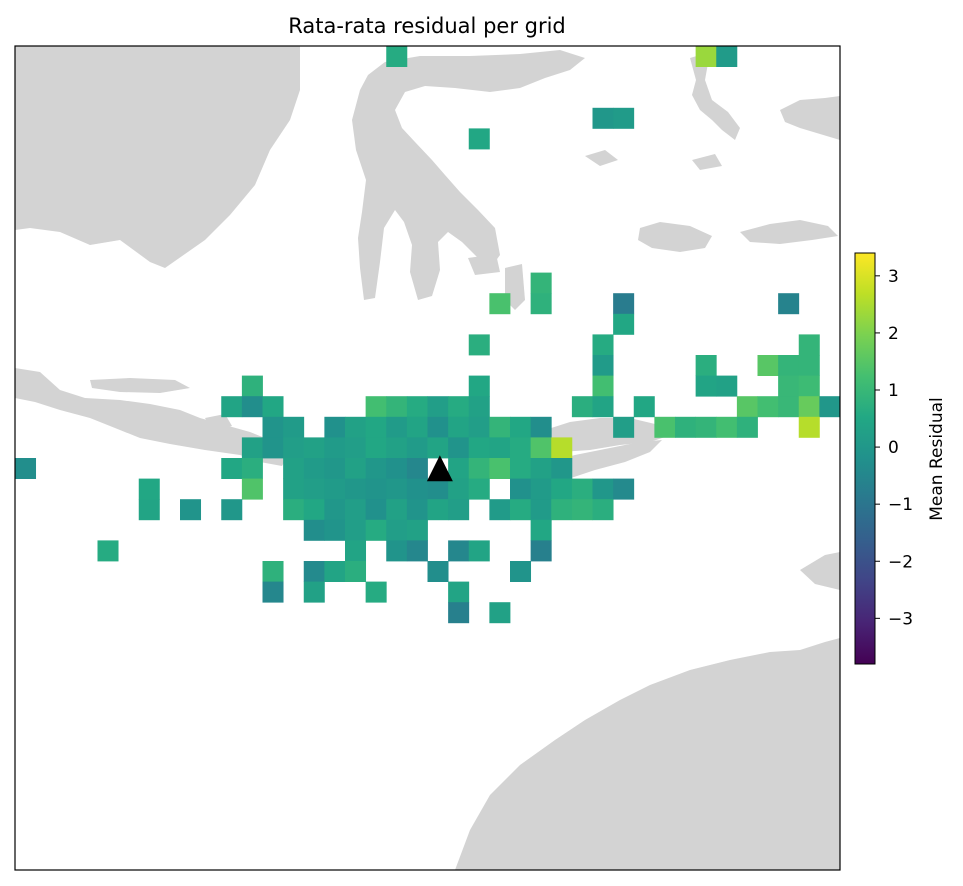  What do you see at coordinates (157, 157) in the screenshot?
I see `land-borneo` at bounding box center [157, 157].